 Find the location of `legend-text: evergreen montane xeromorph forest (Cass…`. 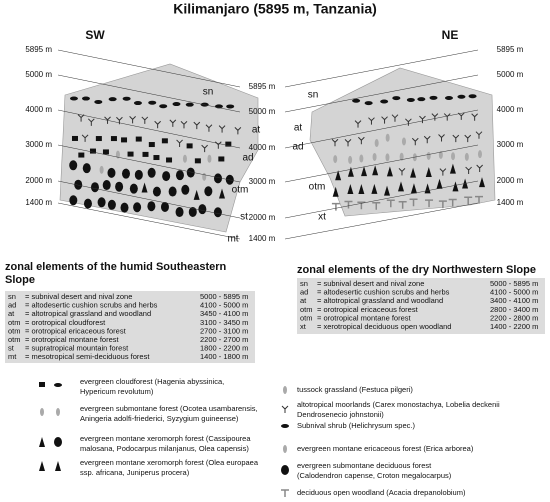

legend-text: evergreen montane xeromorph forest (Cass… is located at coordinates (165, 438).